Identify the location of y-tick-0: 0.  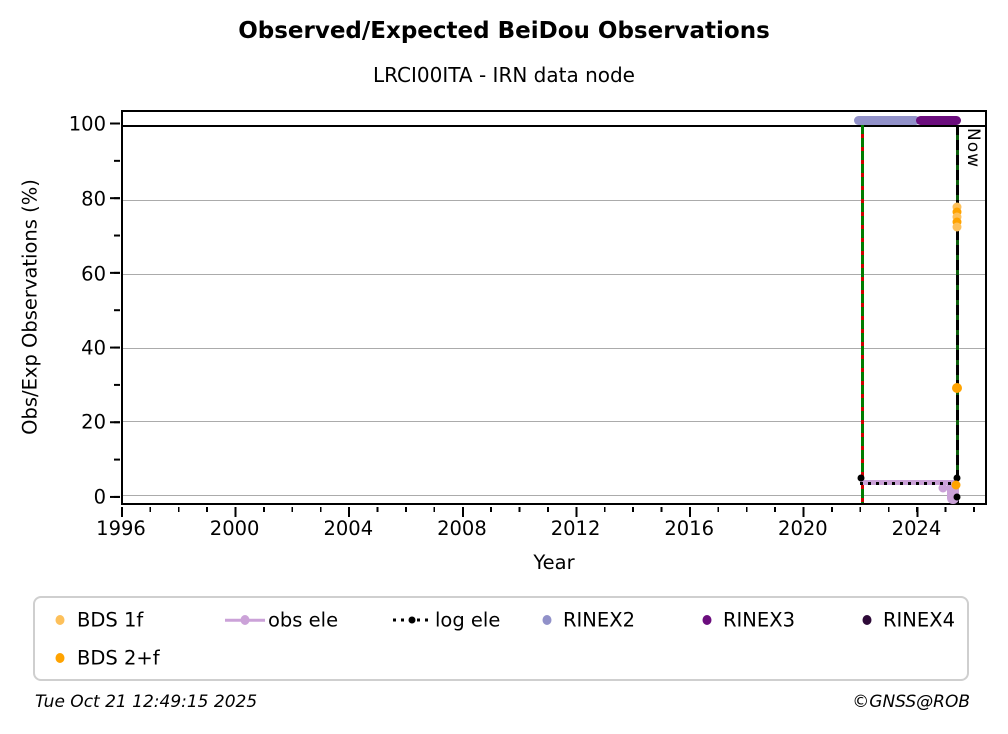
(99, 497).